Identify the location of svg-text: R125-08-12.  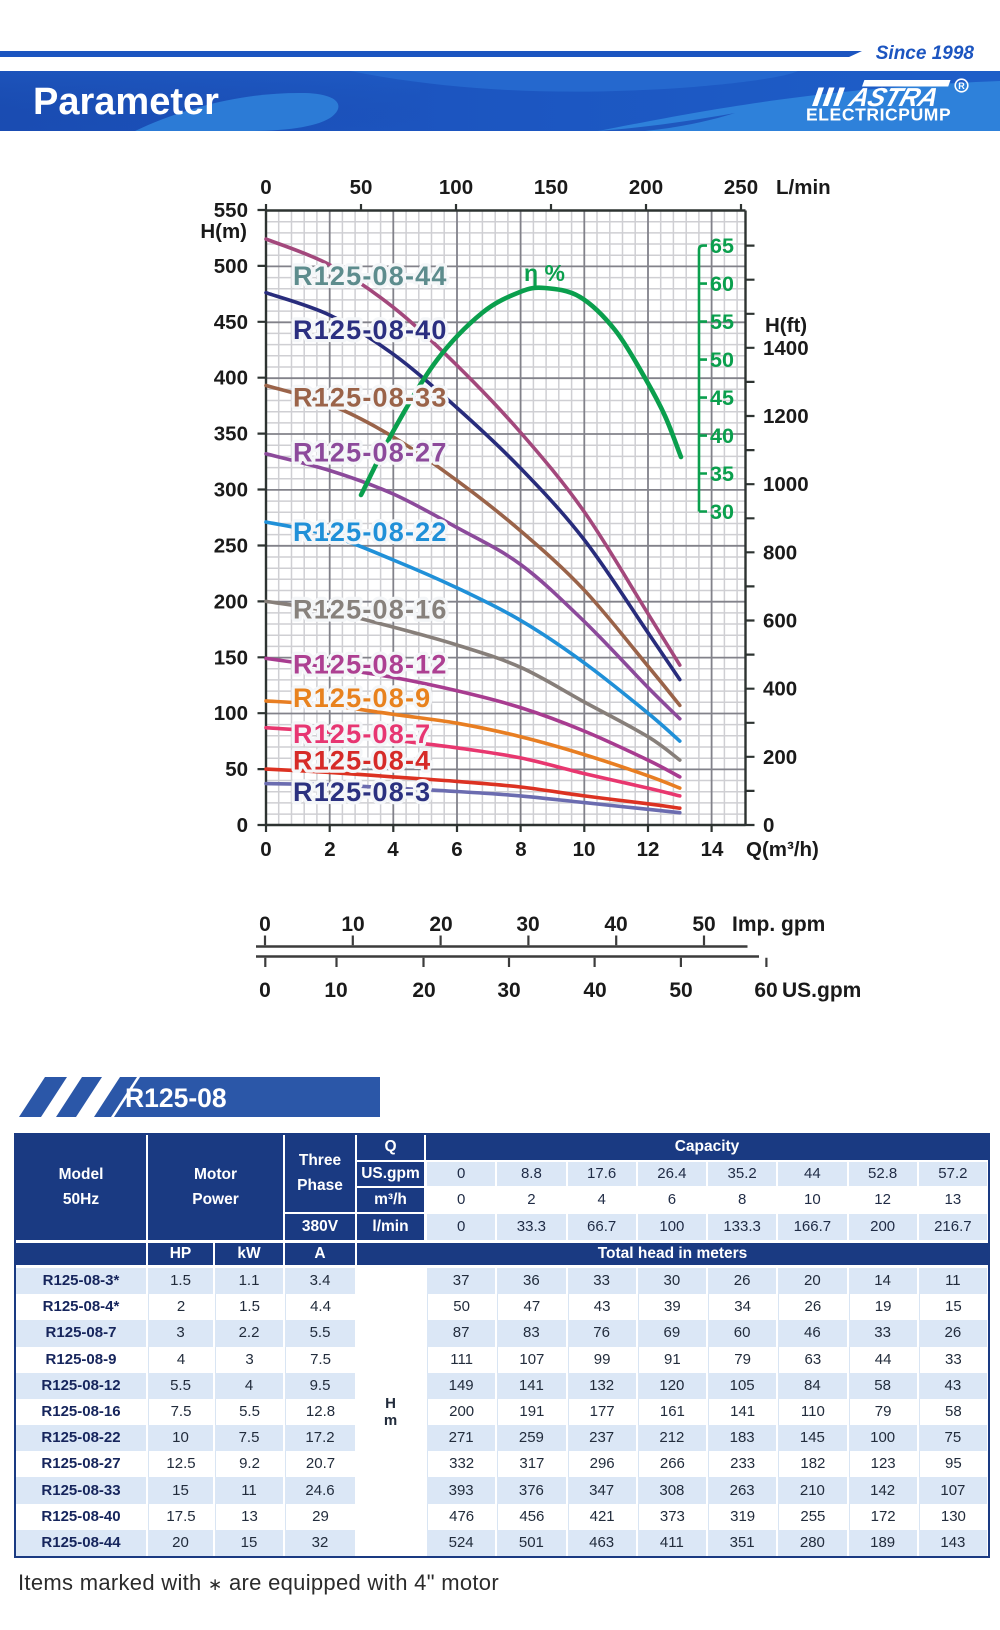
(370, 665).